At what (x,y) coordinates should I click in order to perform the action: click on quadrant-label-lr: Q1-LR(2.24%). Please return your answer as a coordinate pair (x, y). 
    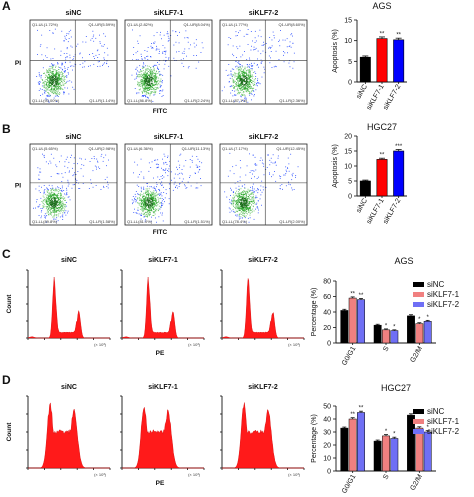
    Looking at the image, I should click on (197, 100).